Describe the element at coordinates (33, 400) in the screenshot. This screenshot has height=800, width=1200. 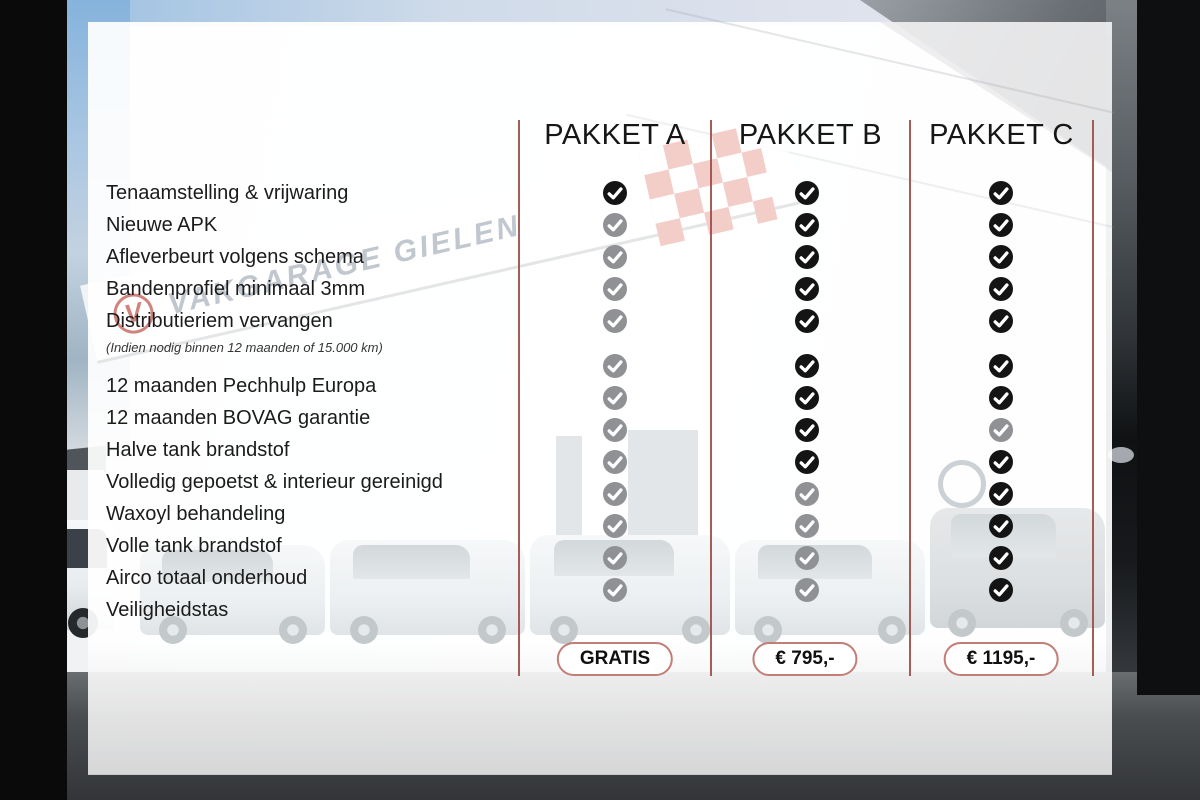
I see `photo-left-edge` at that location.